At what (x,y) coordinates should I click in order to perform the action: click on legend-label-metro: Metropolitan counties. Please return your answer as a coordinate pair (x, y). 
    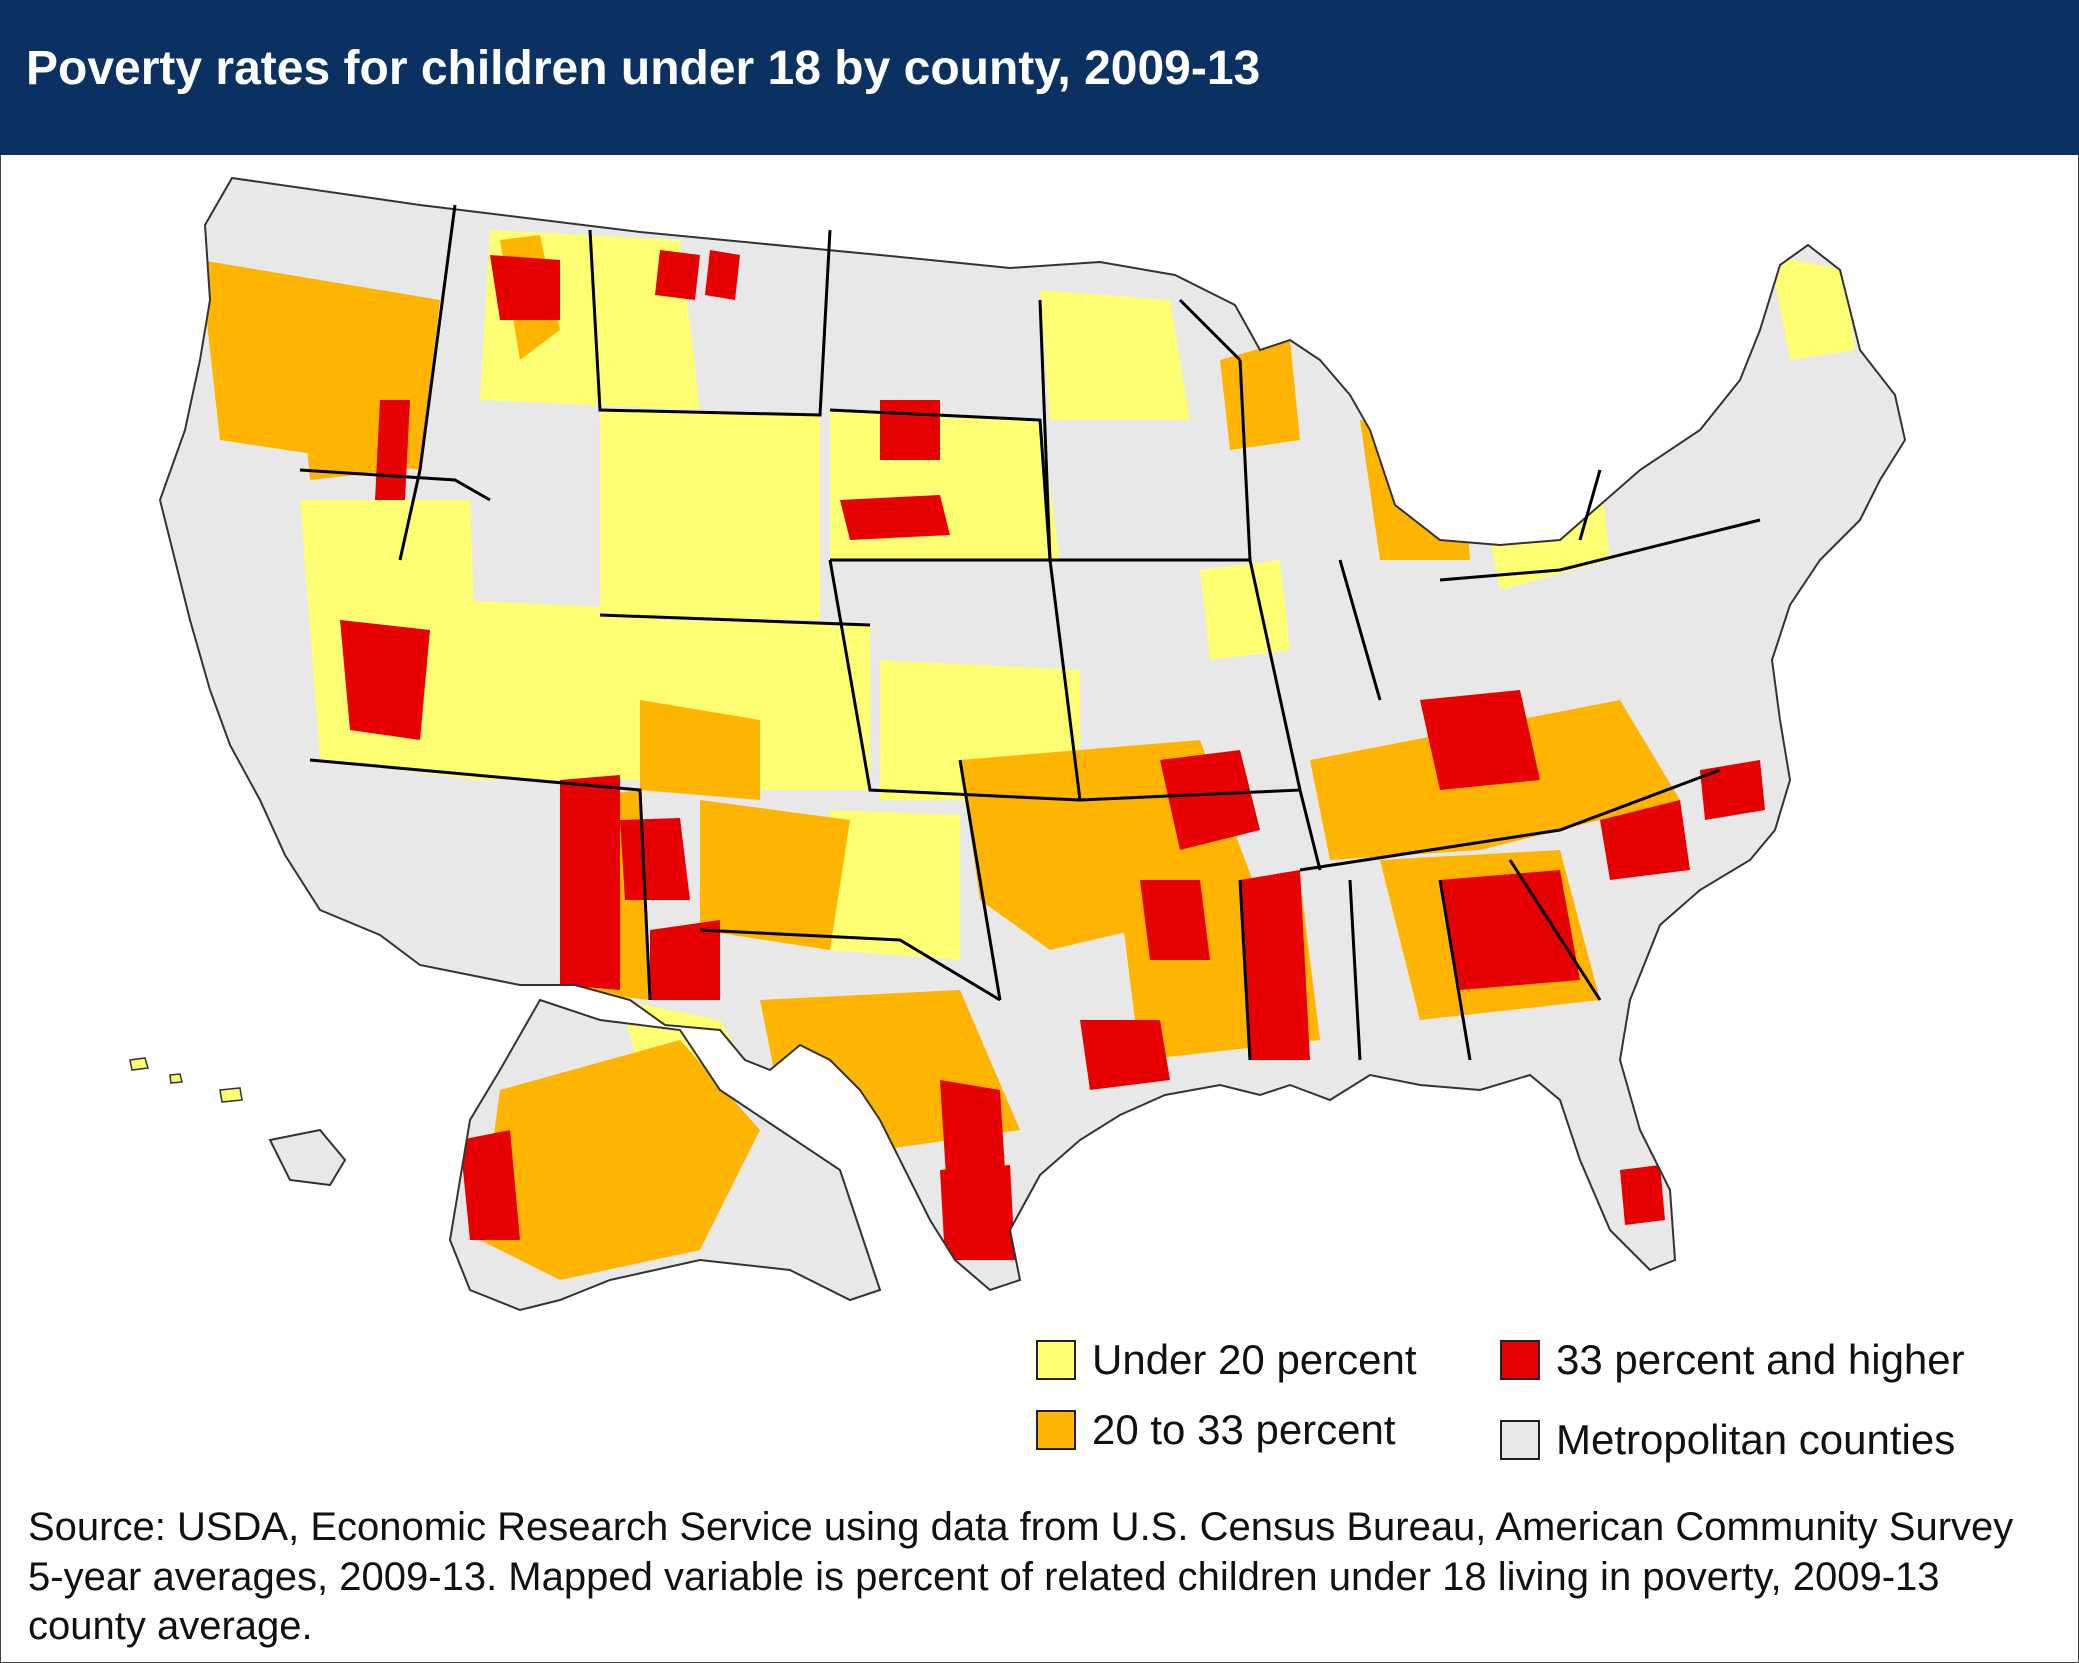
    Looking at the image, I should click on (1756, 1439).